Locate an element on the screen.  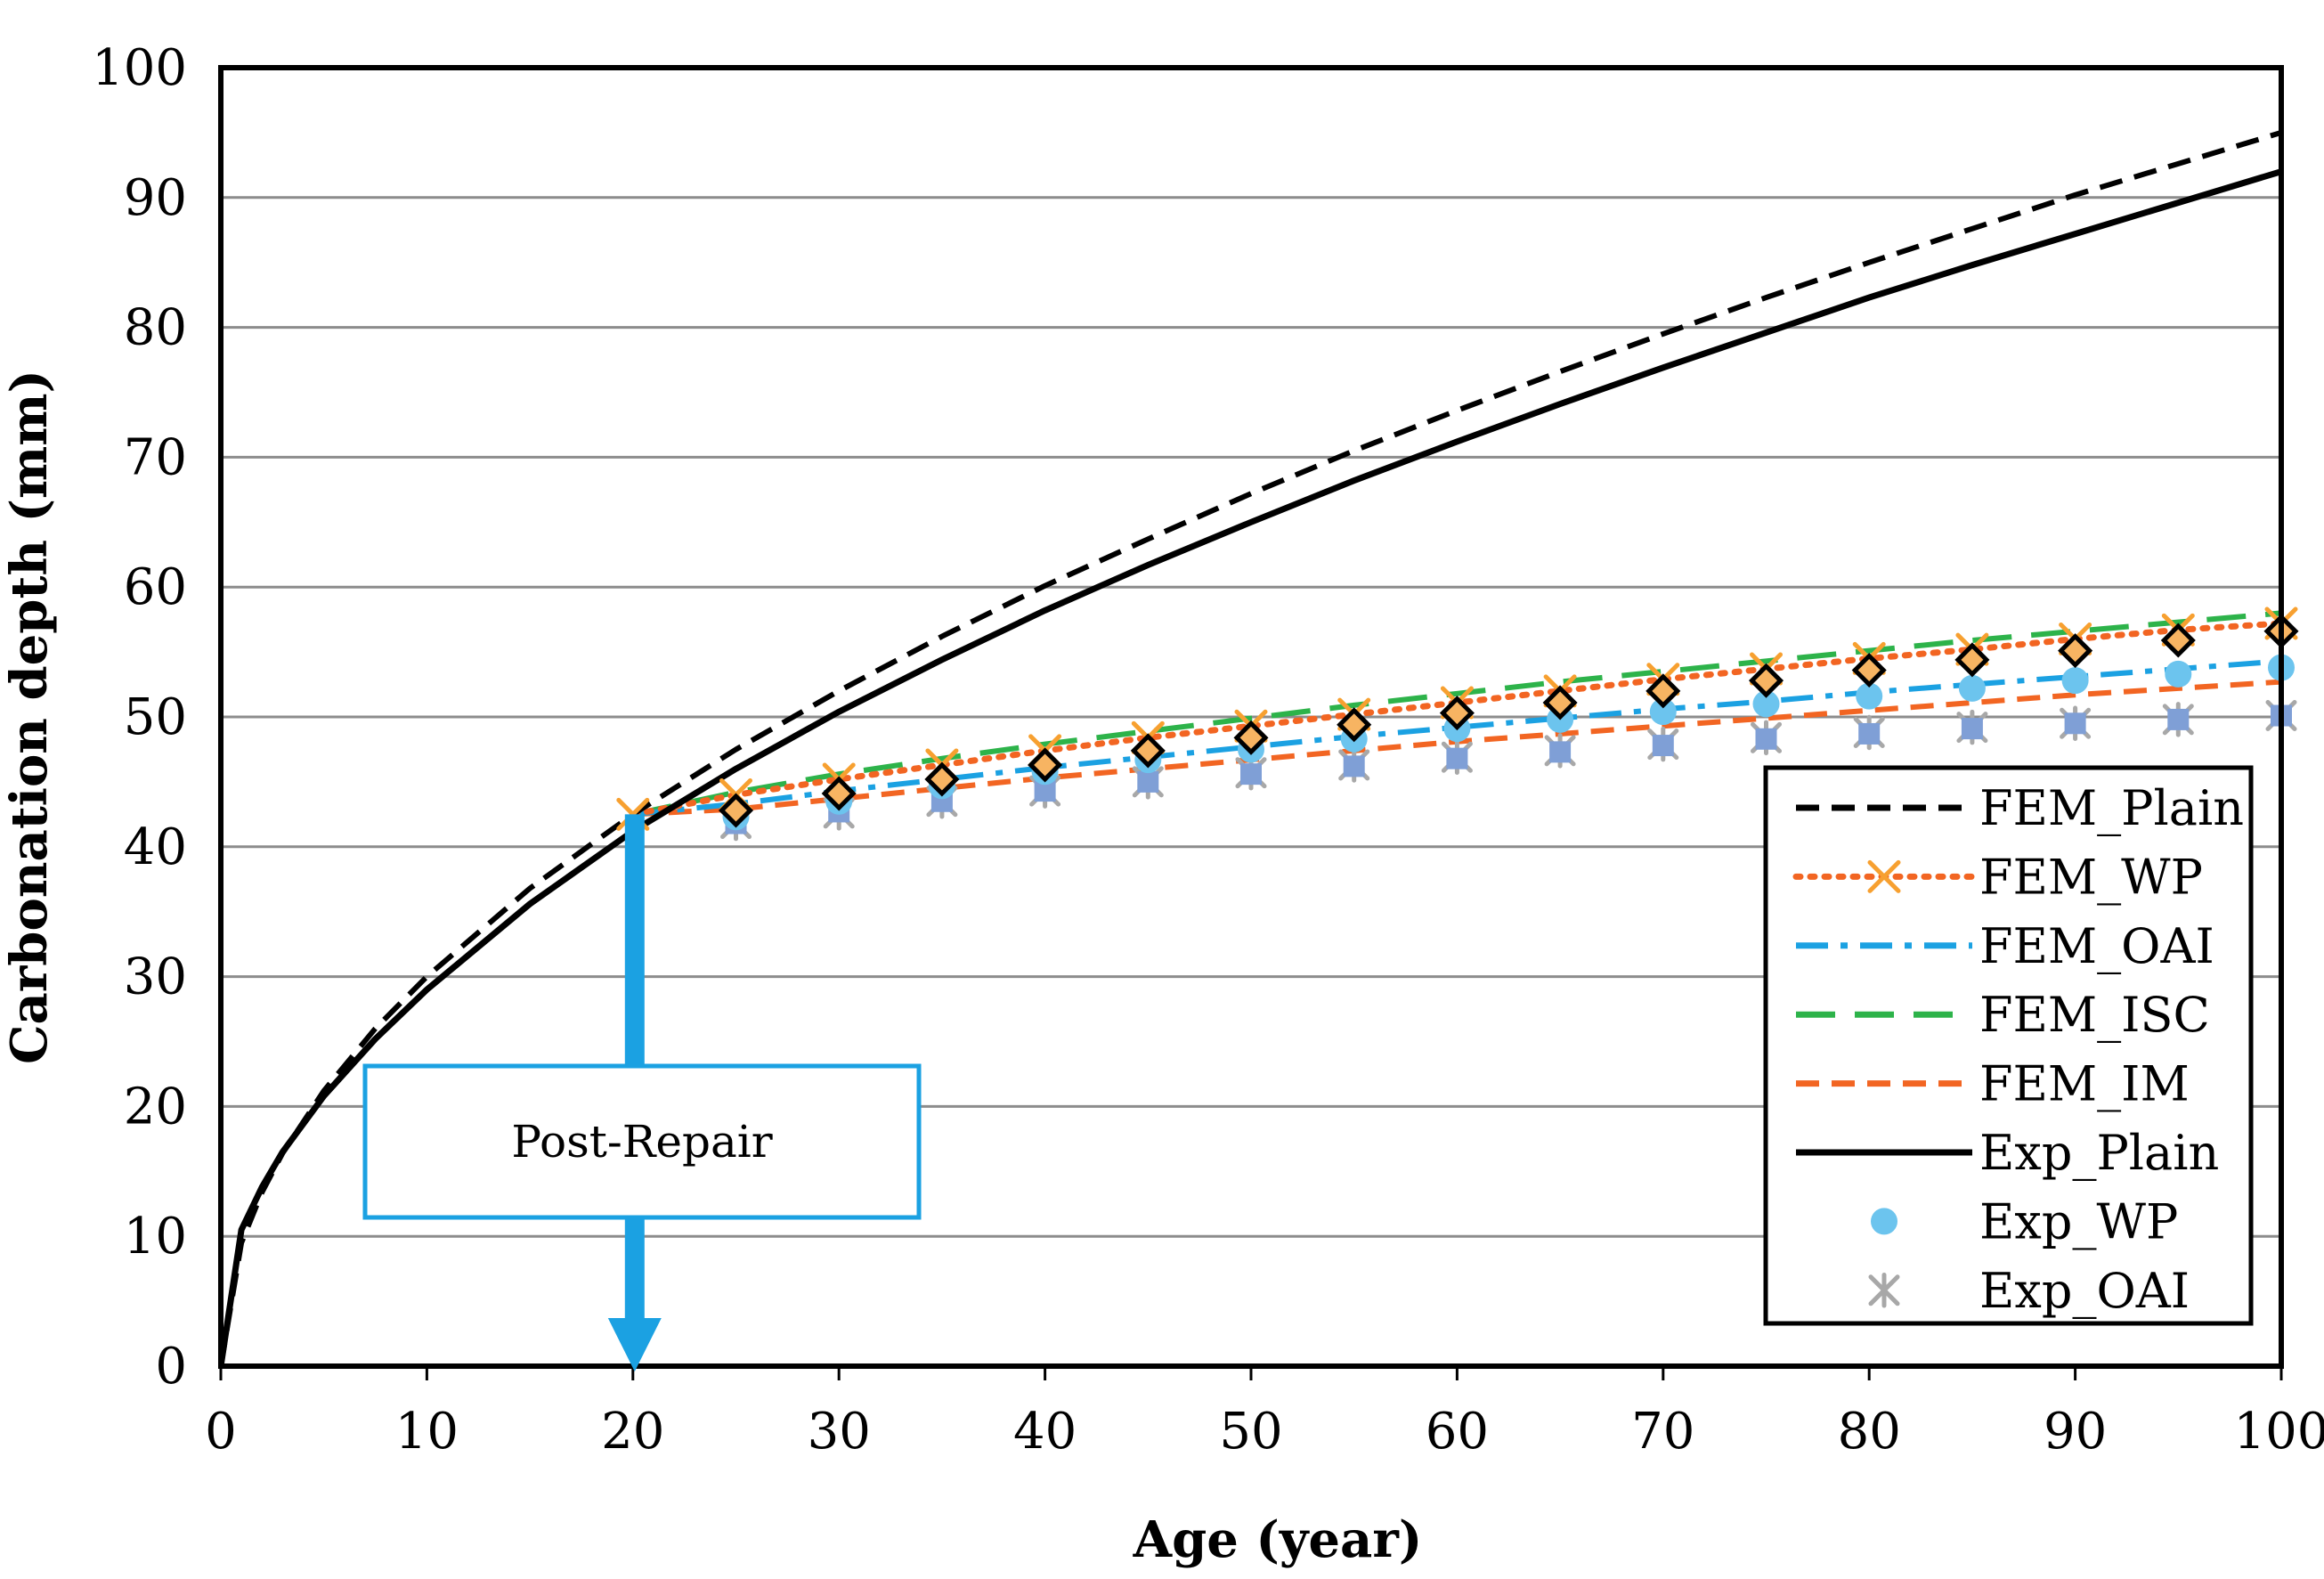
y-tick-label-70: 70 is located at coordinates (155, 457).